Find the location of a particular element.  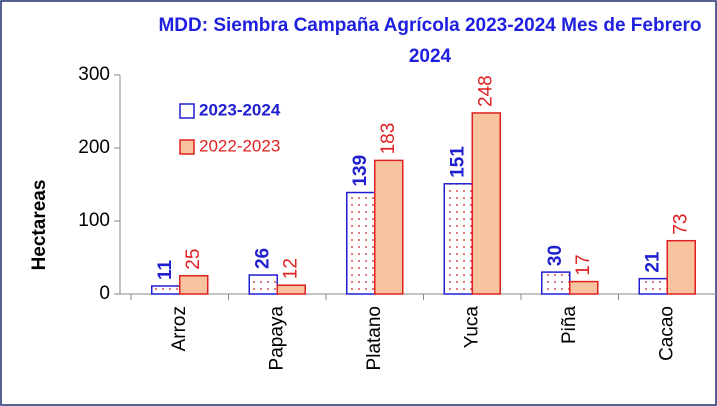

data-label: 11 is located at coordinates (165, 269).